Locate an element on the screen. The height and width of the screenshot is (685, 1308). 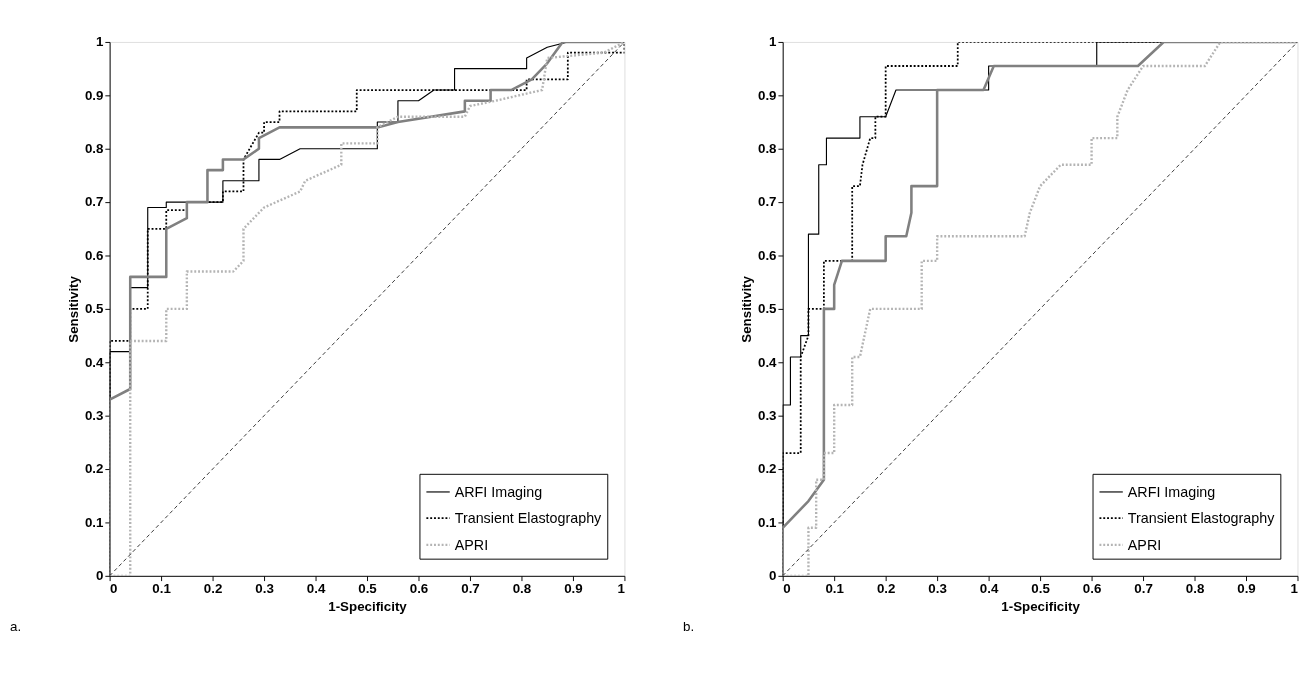
text: b. is located at coordinates (689, 627).